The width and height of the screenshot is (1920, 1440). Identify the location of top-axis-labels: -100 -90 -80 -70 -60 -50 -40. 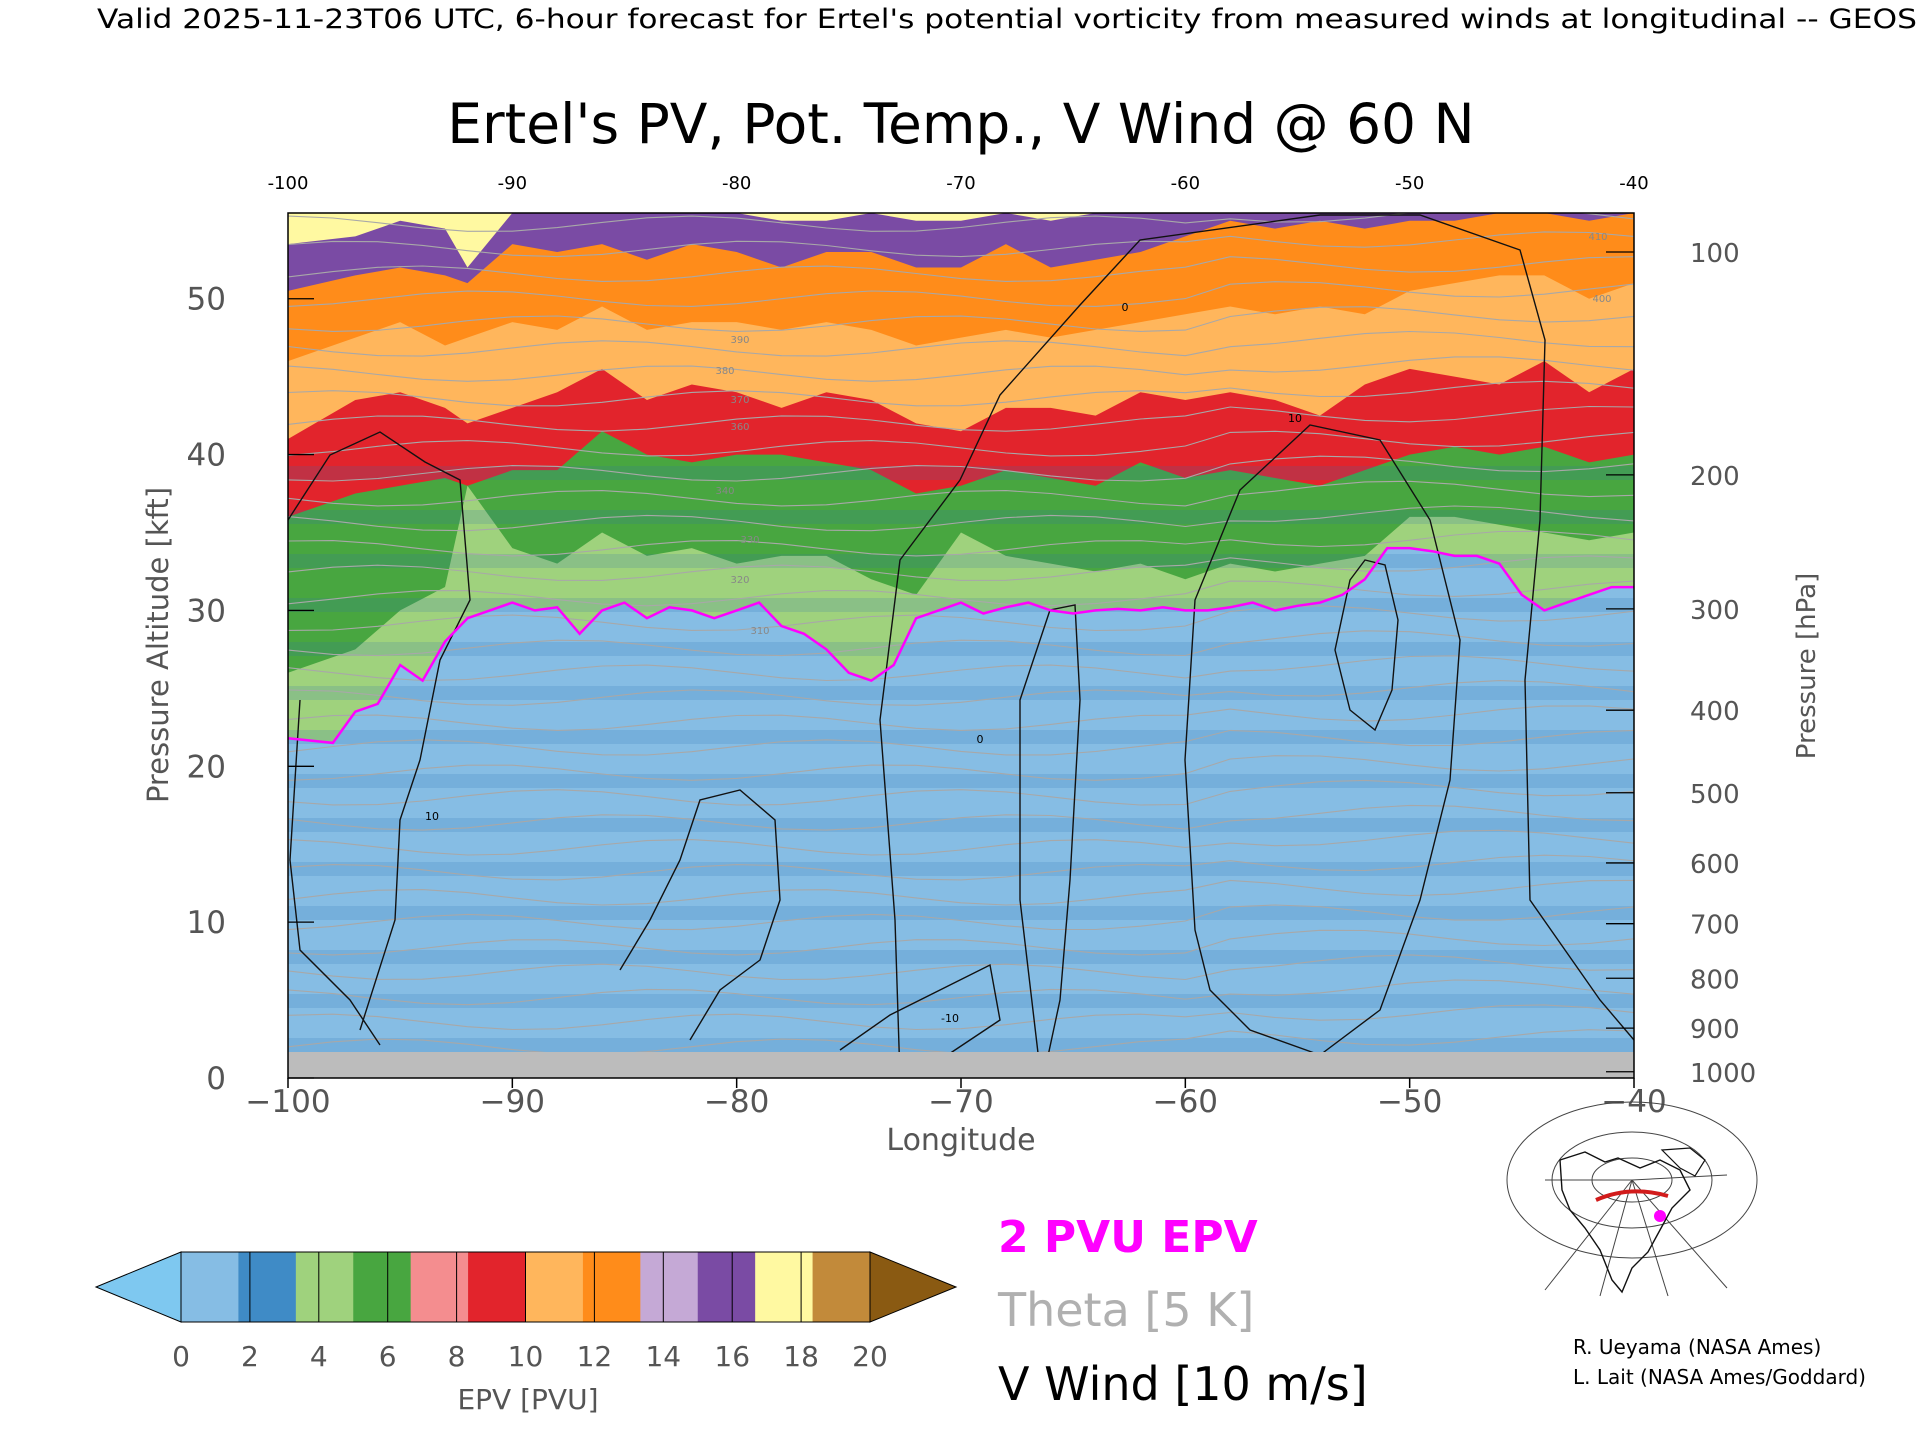
(958, 183).